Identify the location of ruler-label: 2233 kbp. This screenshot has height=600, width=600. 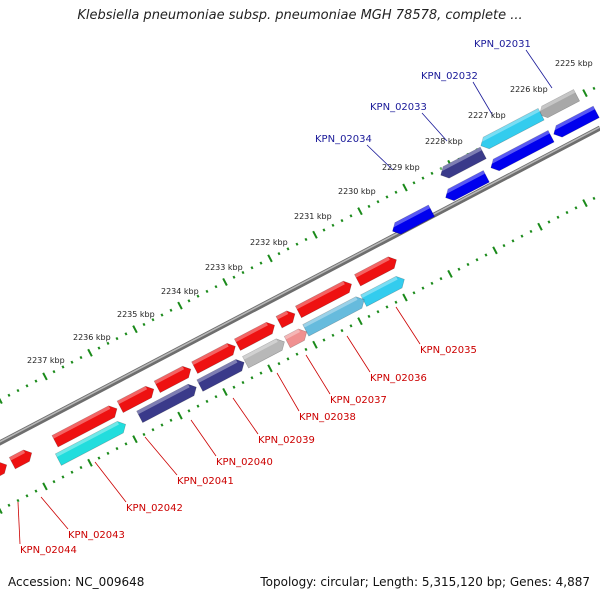
(224, 267).